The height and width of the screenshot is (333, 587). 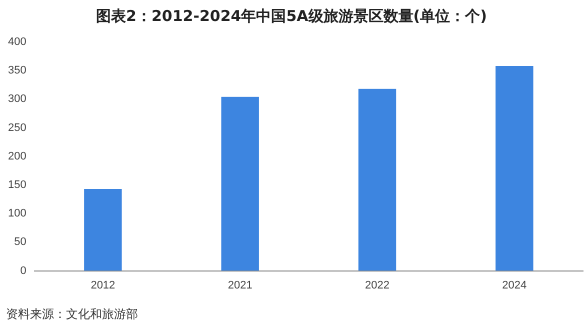 What do you see at coordinates (17, 128) in the screenshot?
I see `y-tick-label: 250` at bounding box center [17, 128].